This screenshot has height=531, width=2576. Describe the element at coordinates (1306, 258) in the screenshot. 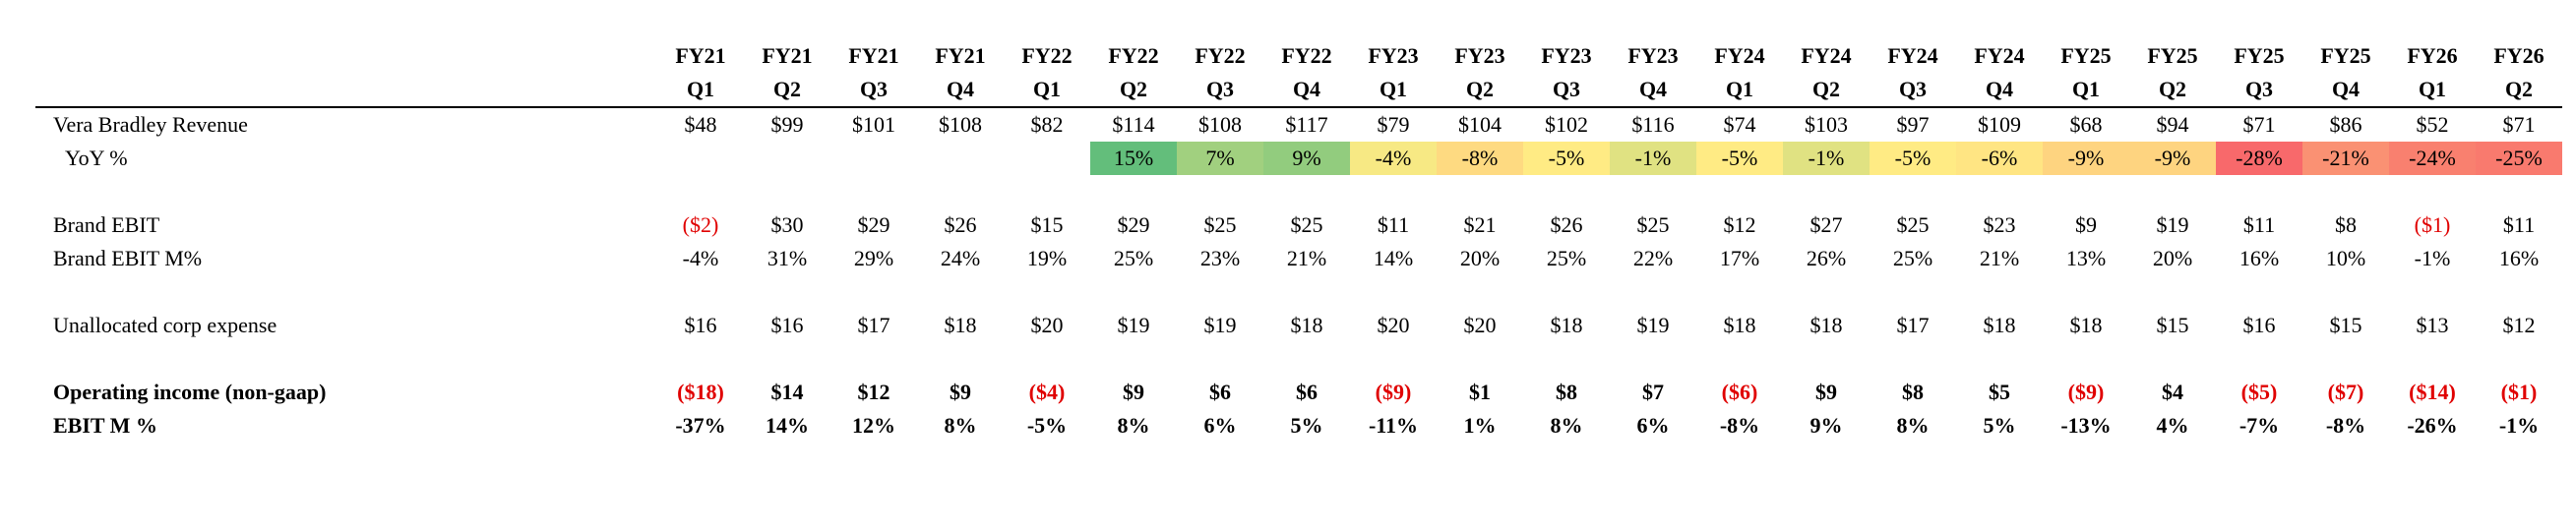

I see `value-cell: 21%` at that location.